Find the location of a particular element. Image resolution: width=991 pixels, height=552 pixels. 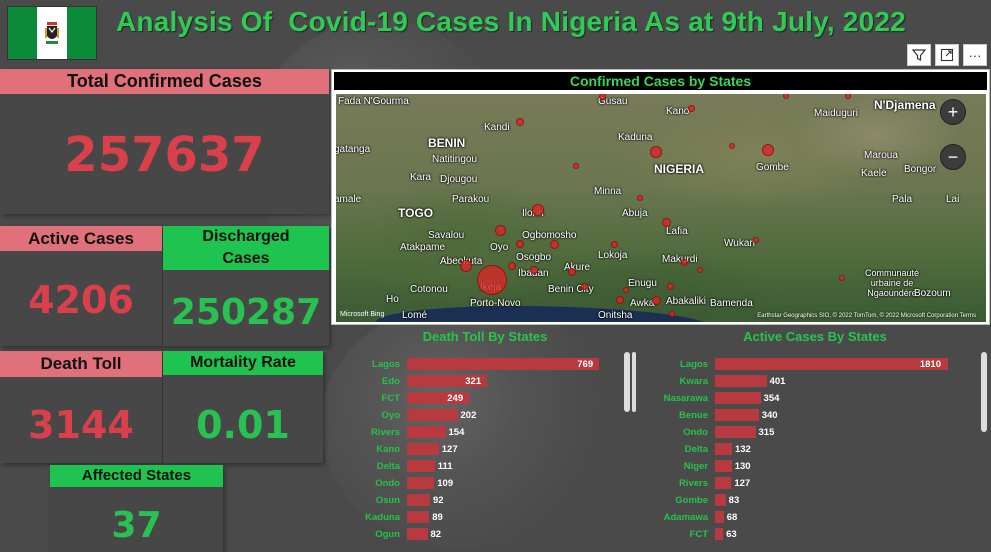

active-chart-scrollbar is located at coordinates (634, 382).